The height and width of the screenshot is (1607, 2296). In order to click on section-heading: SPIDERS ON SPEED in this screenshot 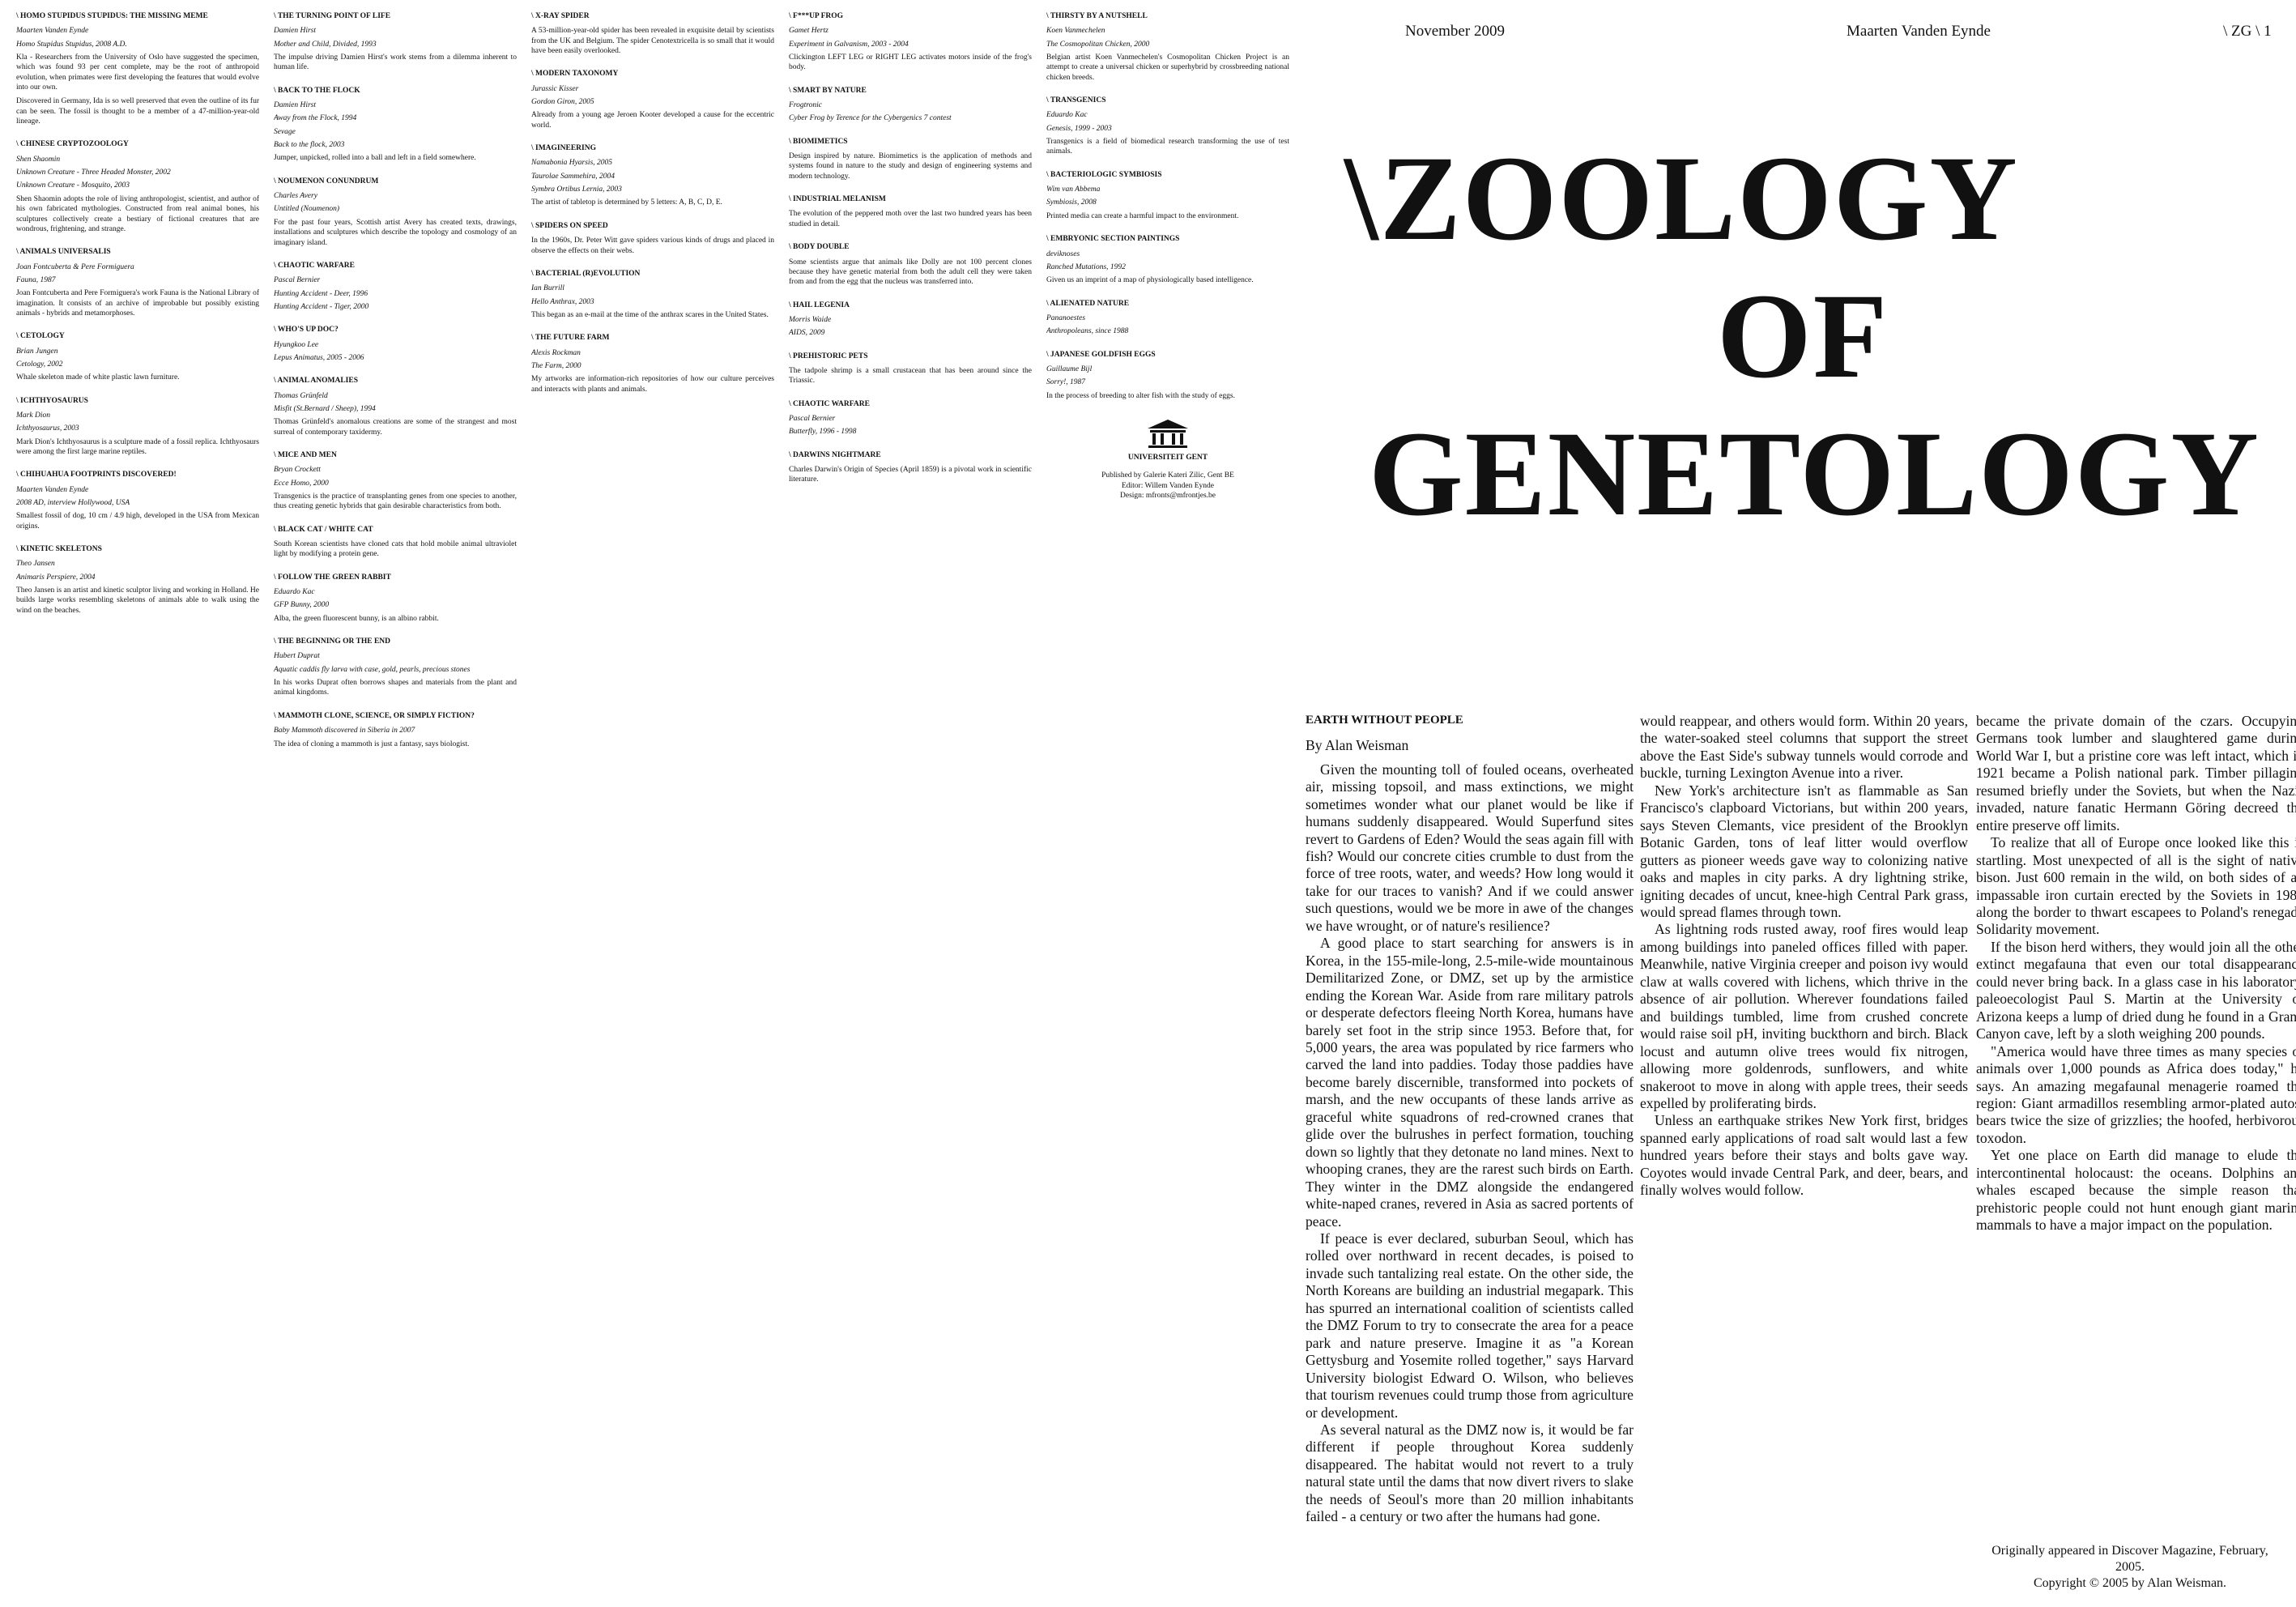, I will do `click(652, 226)`.